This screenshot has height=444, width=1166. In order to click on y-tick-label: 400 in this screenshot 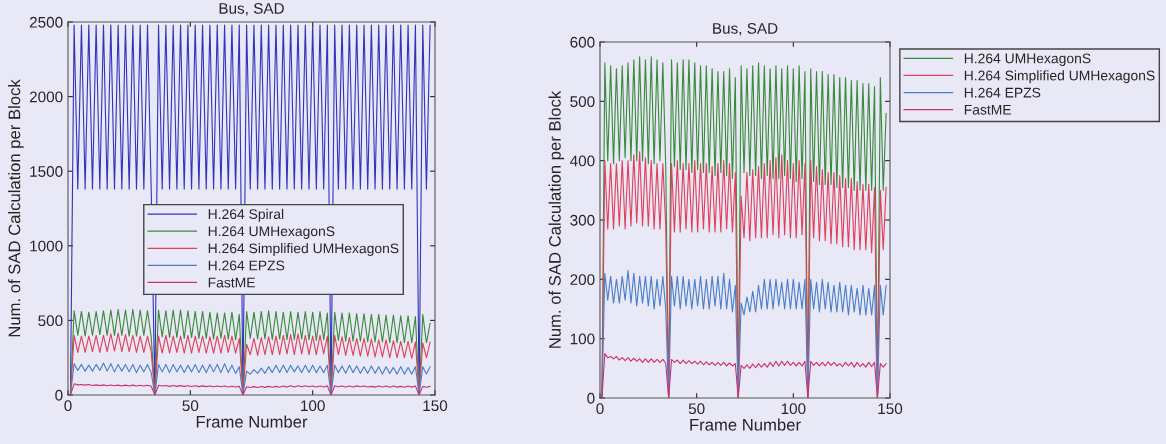, I will do `click(582, 161)`.